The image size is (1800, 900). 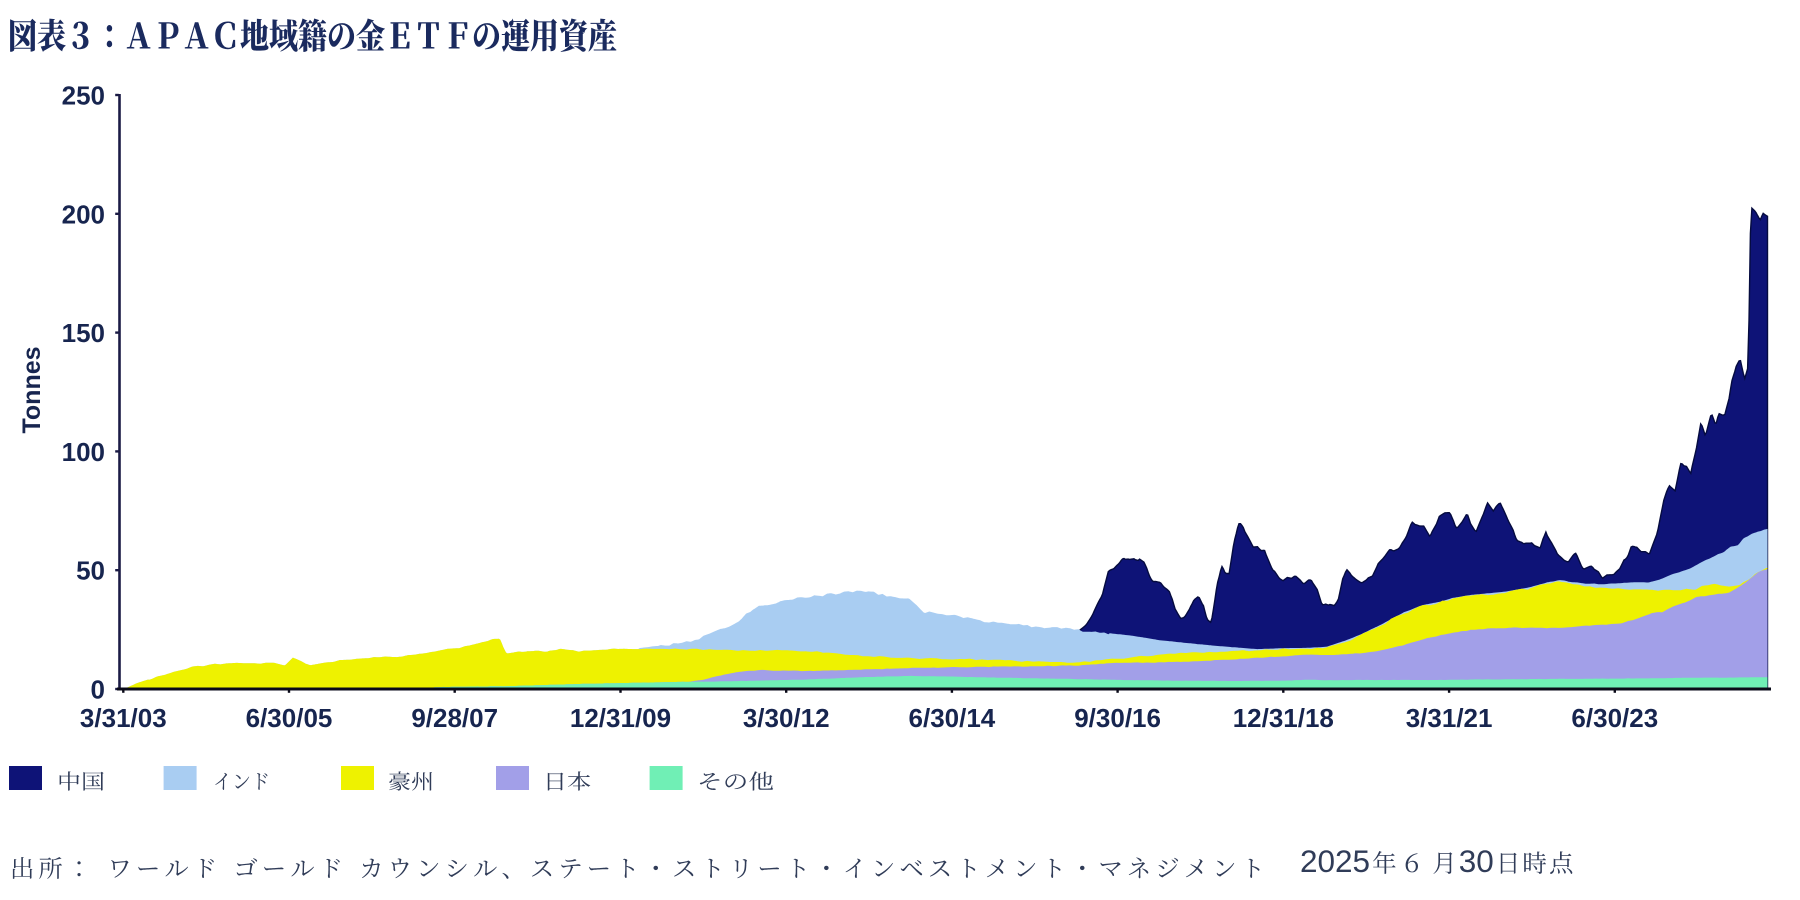 What do you see at coordinates (1614, 718) in the screenshot?
I see `svg-text: 6/30/23` at bounding box center [1614, 718].